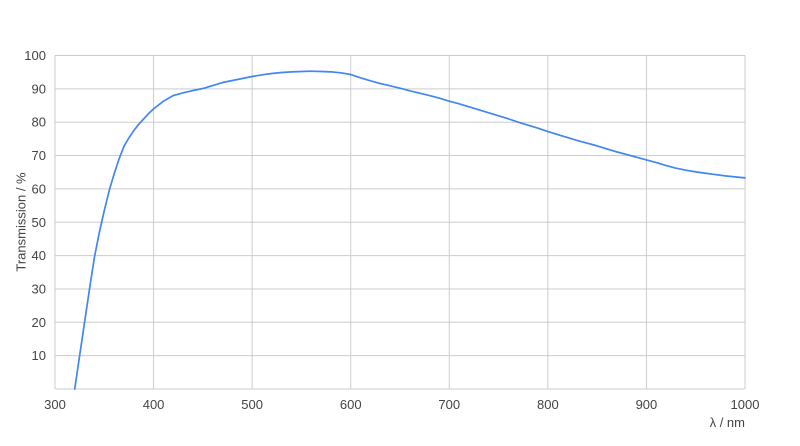 This screenshot has height=446, width=800. What do you see at coordinates (21, 222) in the screenshot?
I see `y-axis-title: Transmission / %` at bounding box center [21, 222].